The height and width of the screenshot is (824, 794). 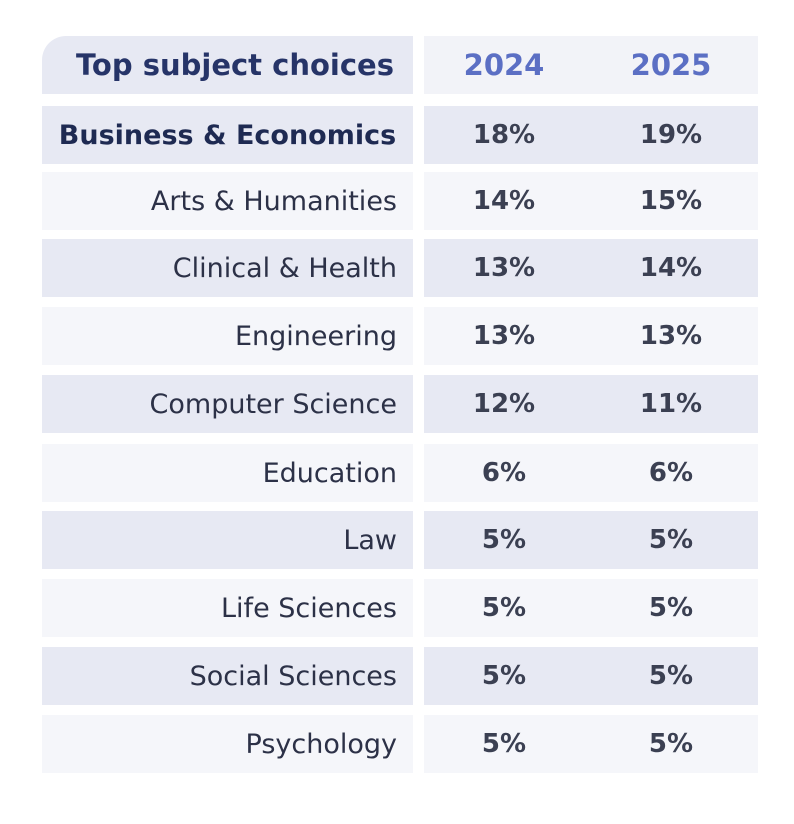 What do you see at coordinates (321, 744) in the screenshot?
I see `subject-label: Psychology` at bounding box center [321, 744].